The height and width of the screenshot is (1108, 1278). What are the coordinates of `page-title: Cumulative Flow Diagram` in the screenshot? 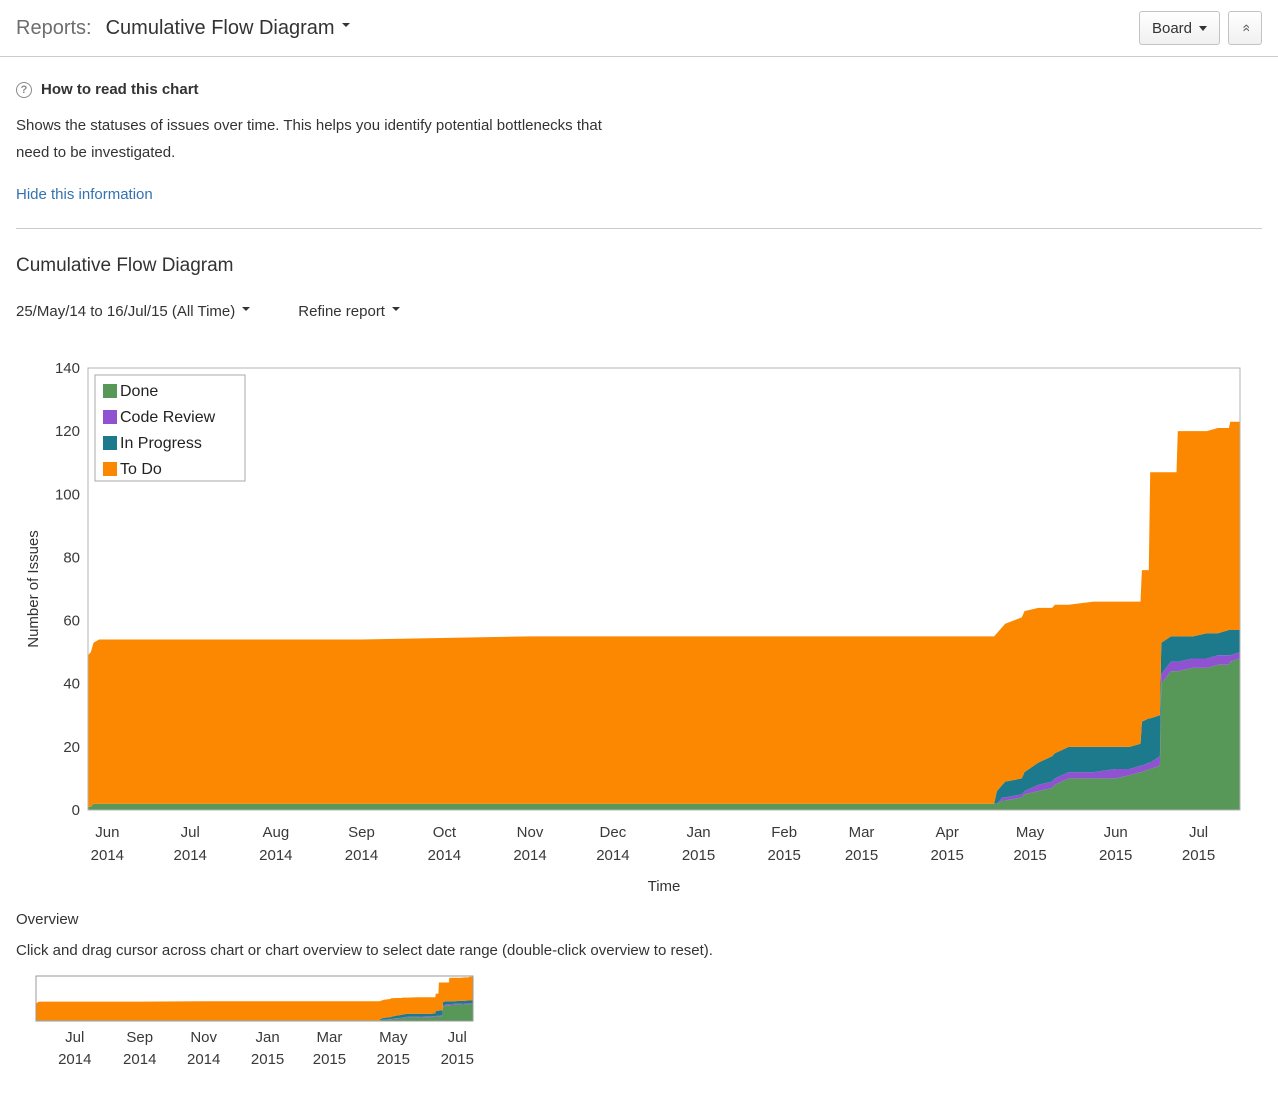 It's located at (220, 27).